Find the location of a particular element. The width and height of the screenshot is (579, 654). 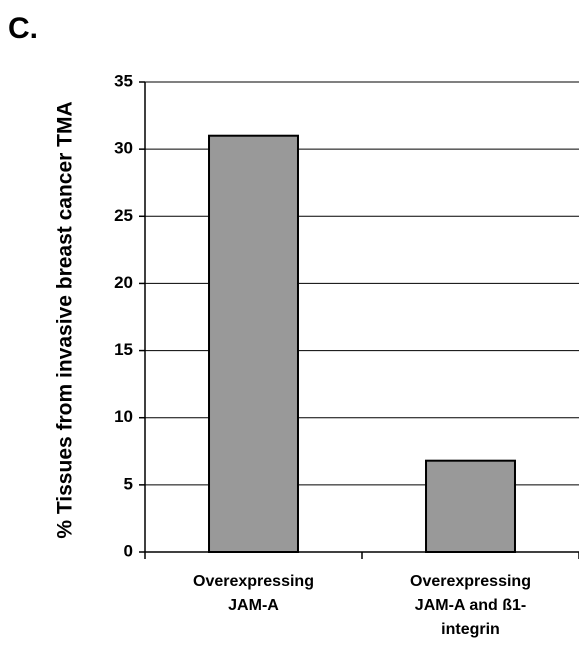

y-tick-label: 20 is located at coordinates (123, 282).